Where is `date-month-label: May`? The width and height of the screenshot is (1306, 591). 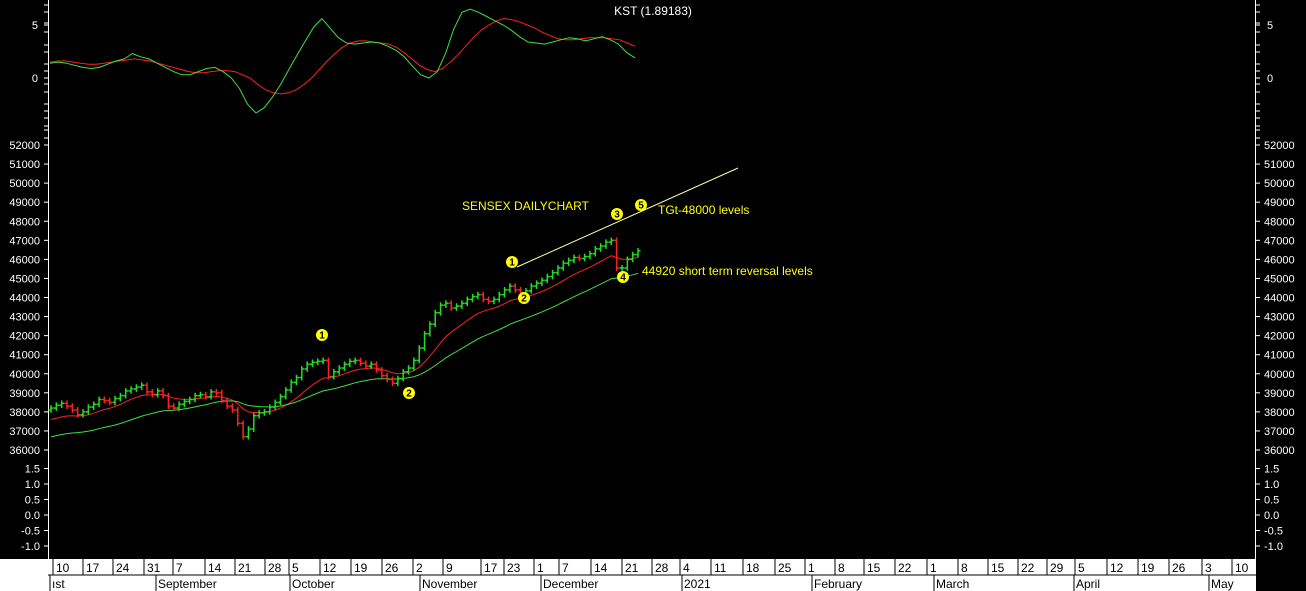 date-month-label: May is located at coordinates (1222, 584).